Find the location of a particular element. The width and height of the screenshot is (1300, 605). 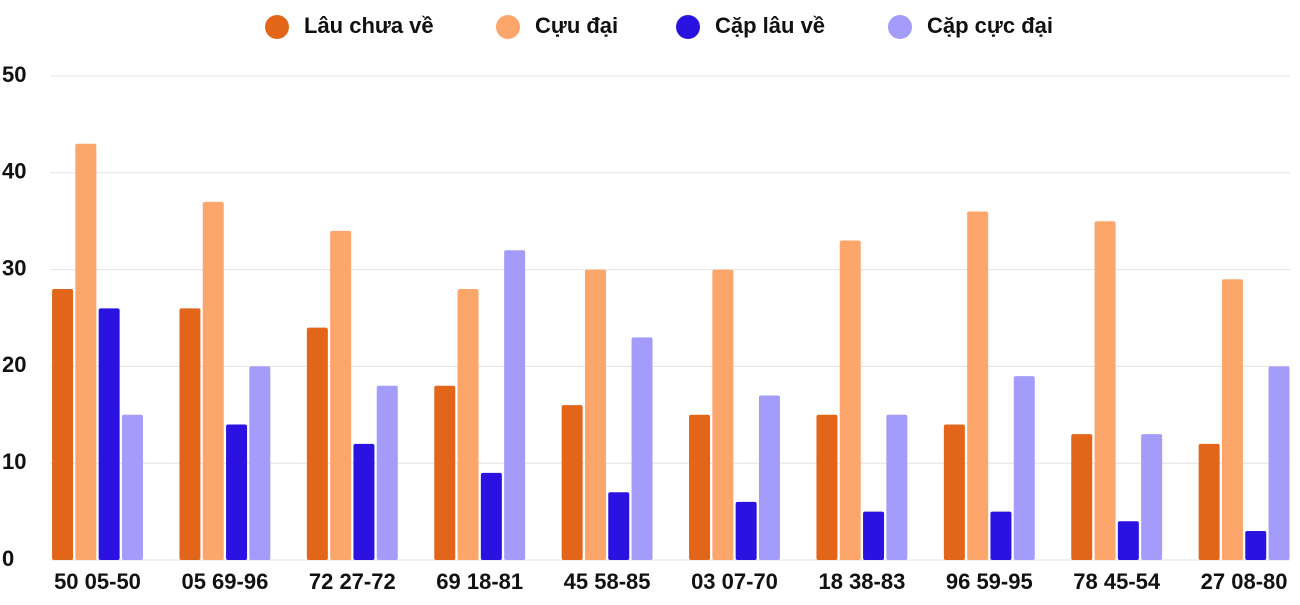

x-tick-label: 18 38-83 is located at coordinates (861, 581).